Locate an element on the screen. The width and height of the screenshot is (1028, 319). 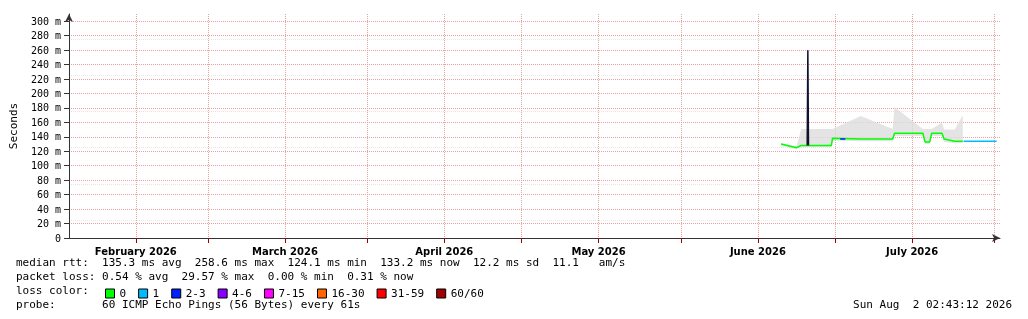
text: probe: 60 ICMP Echo Pings (56 Bytes) every 61s is located at coordinates (188, 304).